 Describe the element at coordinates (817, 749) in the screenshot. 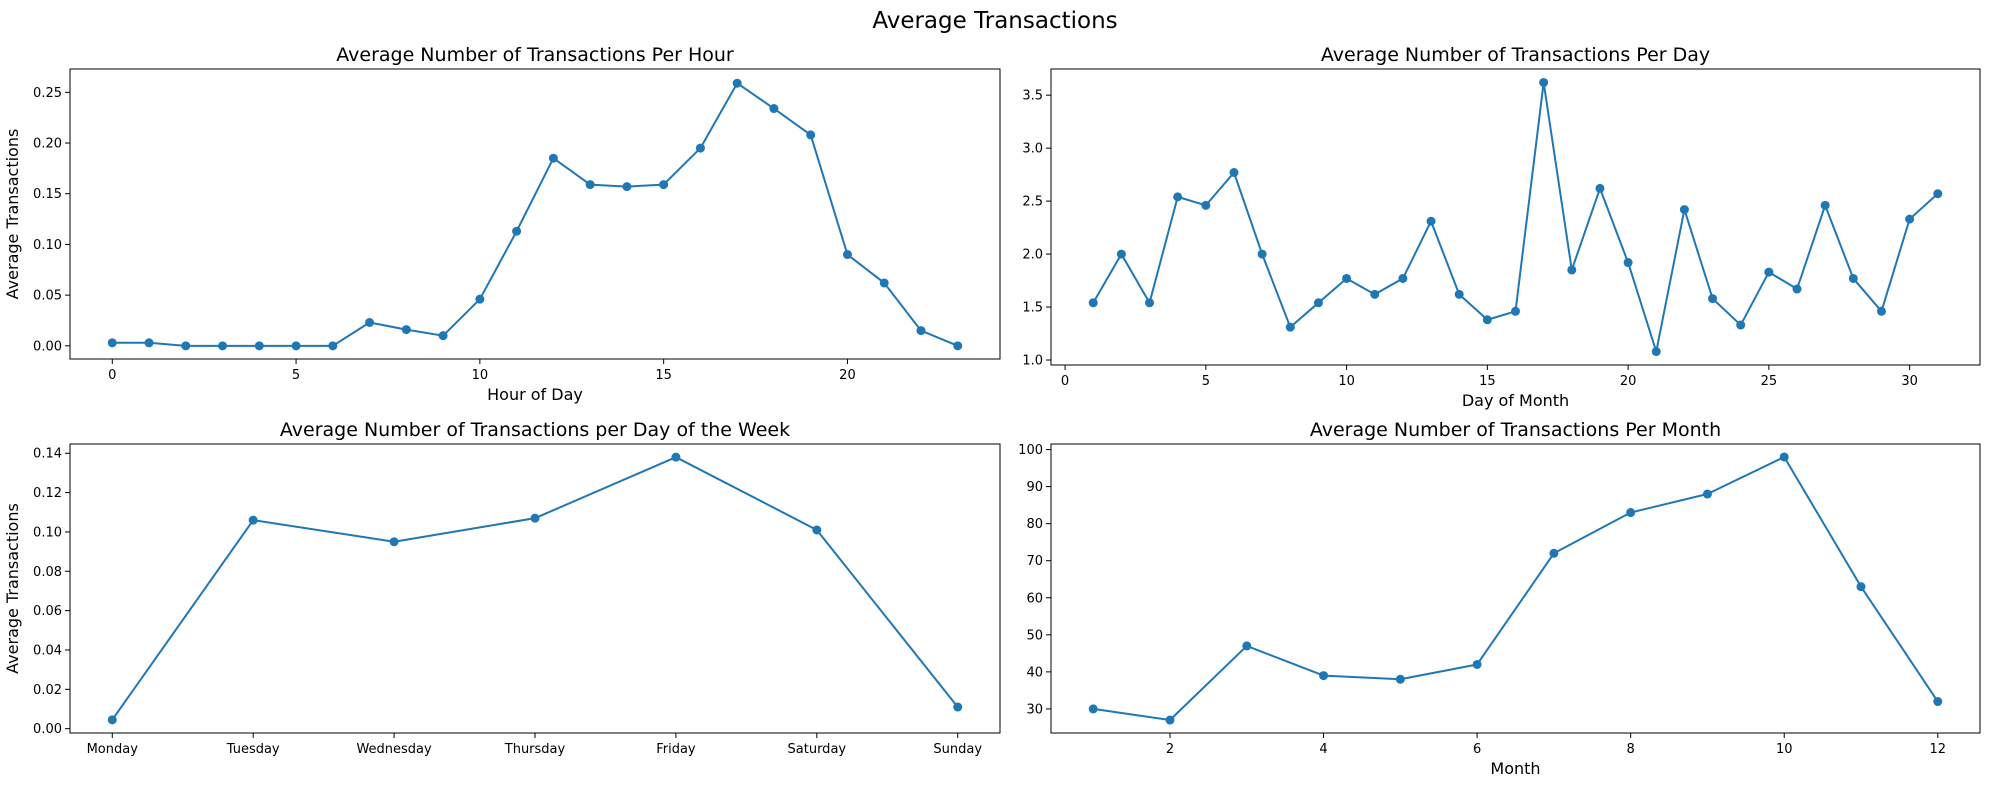

I see `x-tick-label: Saturday` at that location.